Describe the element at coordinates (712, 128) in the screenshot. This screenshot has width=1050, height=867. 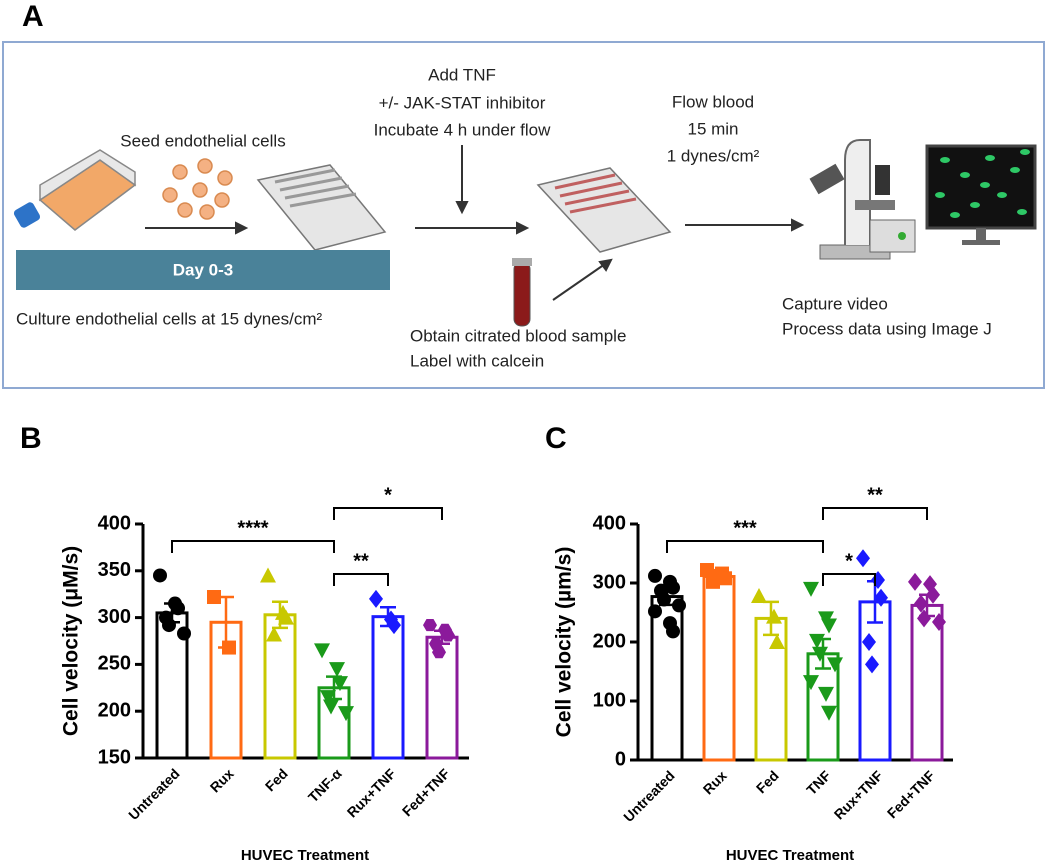
I see `step-text: 15 min` at that location.